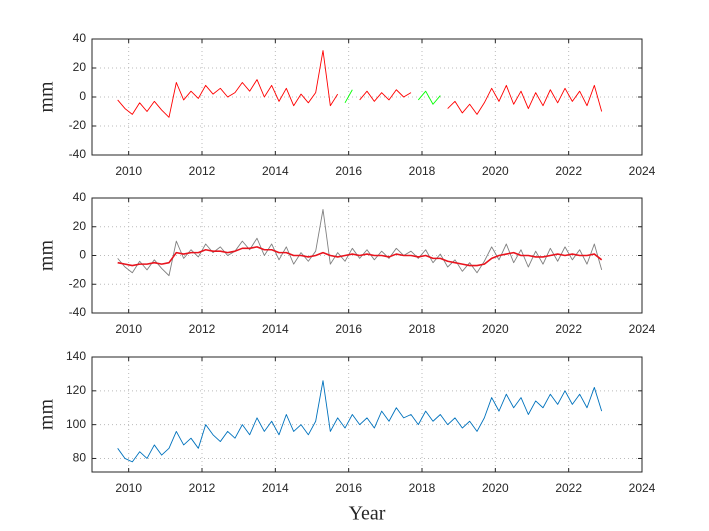 The width and height of the screenshot is (709, 531). Describe the element at coordinates (76, 424) in the screenshot. I see `y-tick-label: 100` at that location.